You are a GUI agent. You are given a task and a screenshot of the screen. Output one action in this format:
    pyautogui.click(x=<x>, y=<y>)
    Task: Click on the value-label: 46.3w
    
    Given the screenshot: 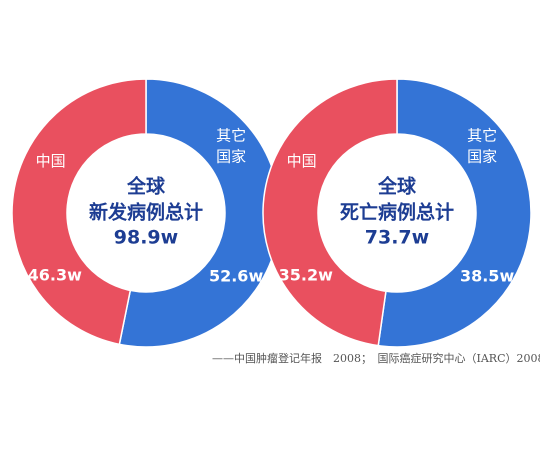 What is the action you would take?
    pyautogui.click(x=54, y=274)
    